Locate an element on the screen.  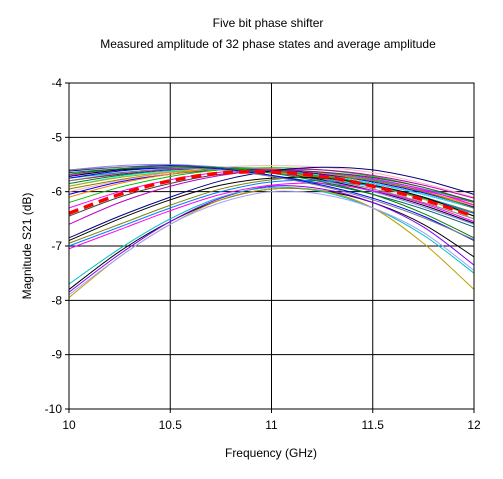
x-tick-label: 11 is located at coordinates (271, 425).